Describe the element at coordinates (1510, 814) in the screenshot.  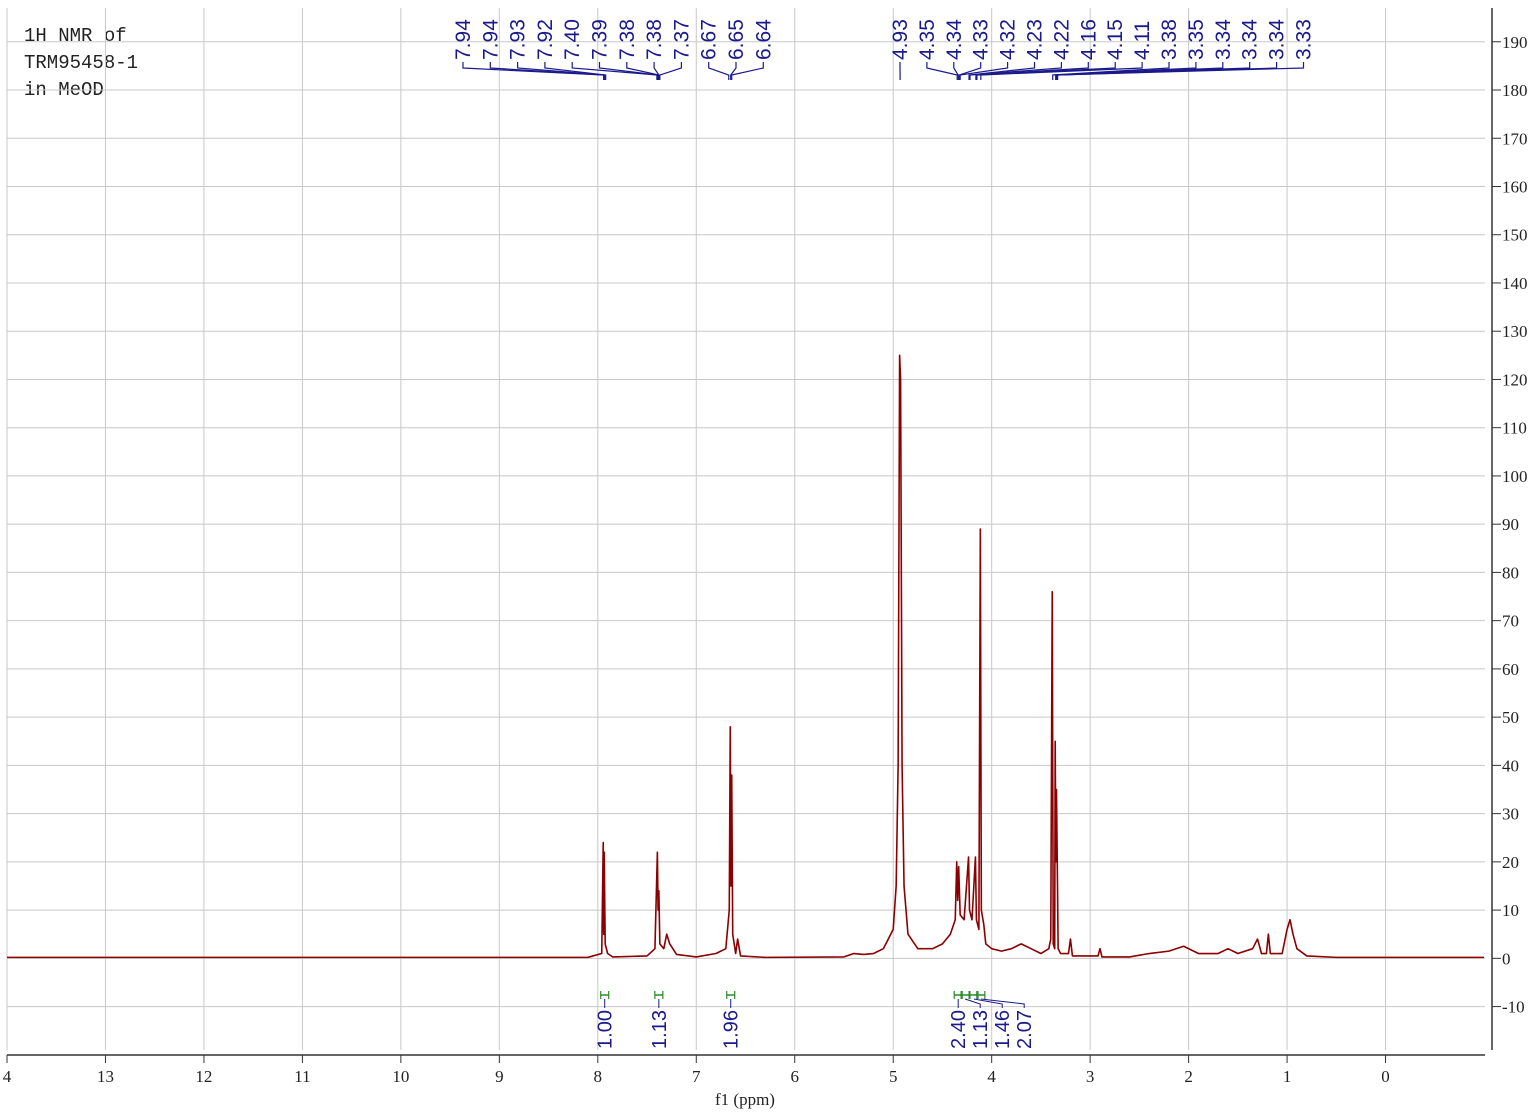
I see `y-tick-label: 30` at that location.